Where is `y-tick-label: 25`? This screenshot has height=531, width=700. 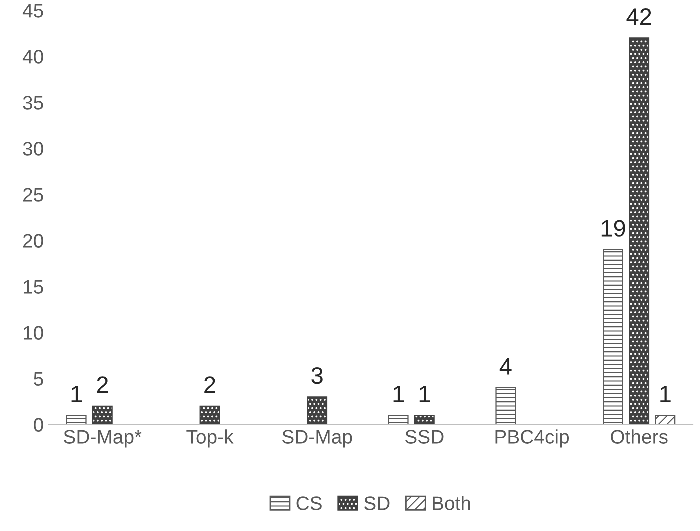 y-tick-label: 25 is located at coordinates (33, 195).